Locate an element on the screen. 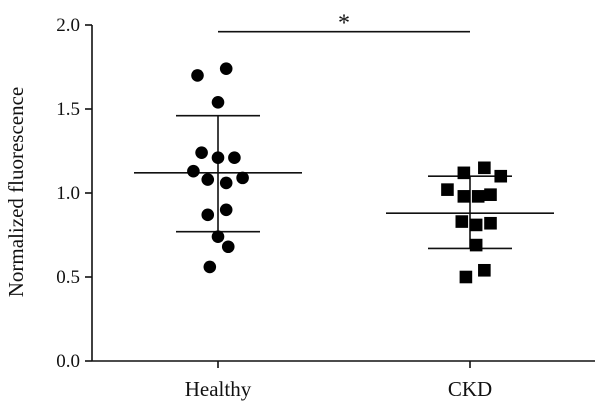 The image size is (600, 408). y-axis: 0.0 0.5 1.0 1.5 2.0 is located at coordinates (74, 193).